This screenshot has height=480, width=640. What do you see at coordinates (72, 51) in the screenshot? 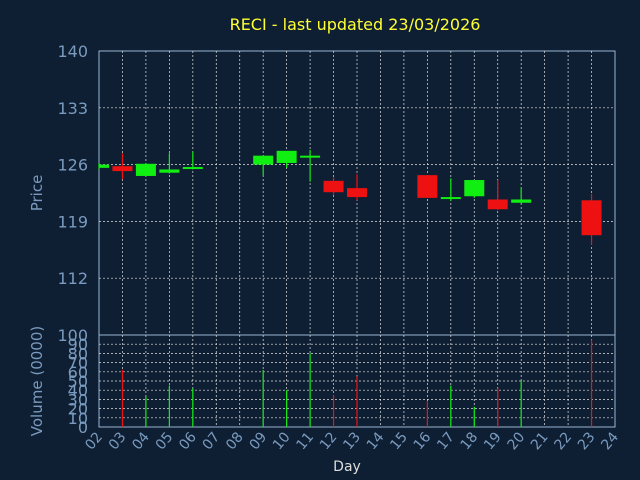
I see `price-tick-label: 140` at bounding box center [72, 51].